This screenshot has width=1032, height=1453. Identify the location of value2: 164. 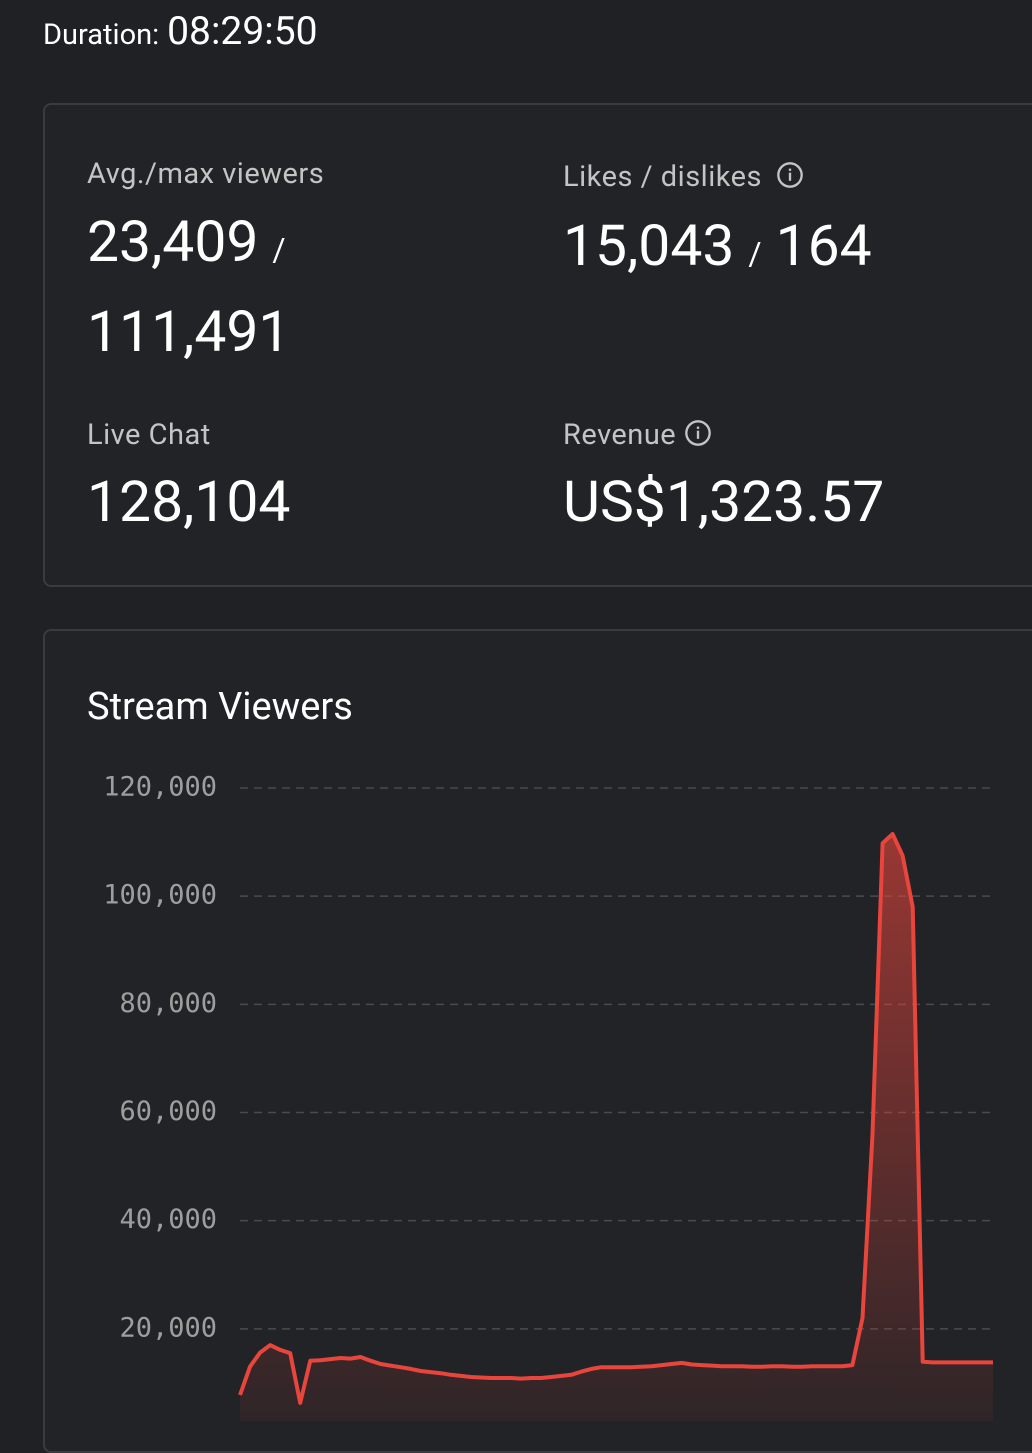
(823, 245).